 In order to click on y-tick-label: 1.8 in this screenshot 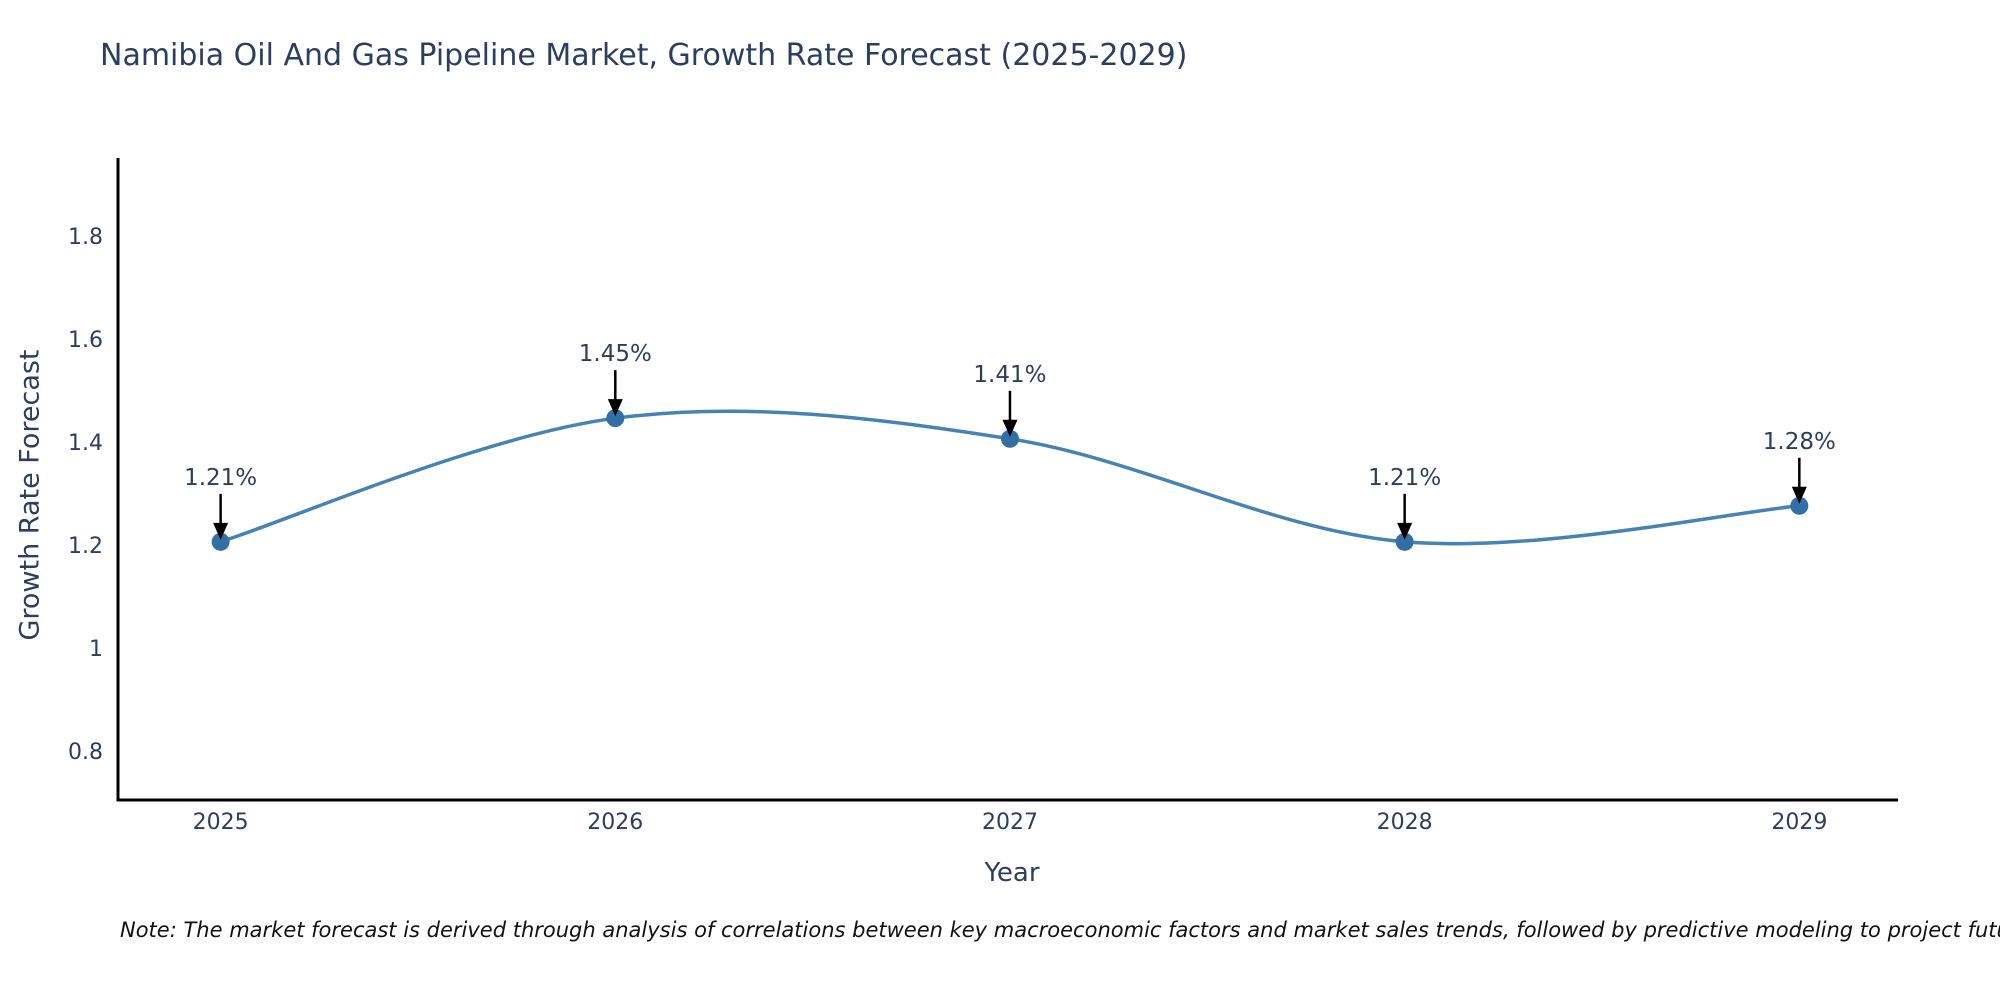, I will do `click(85, 237)`.